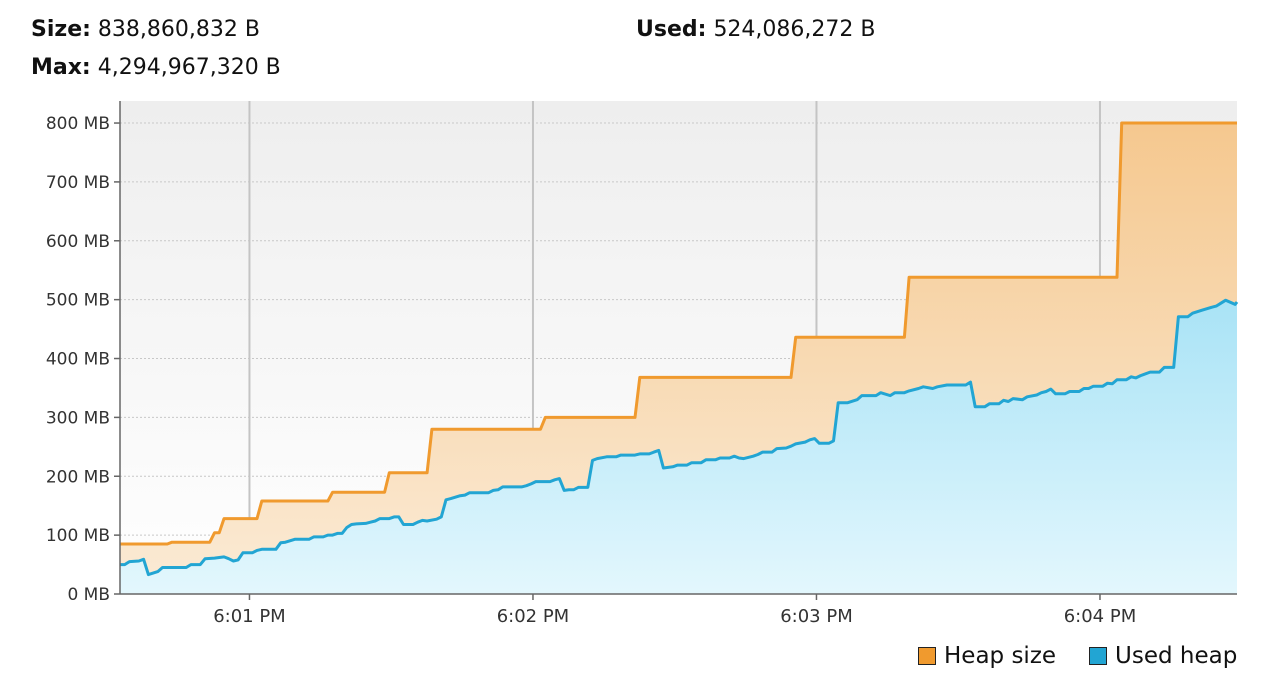  I want to click on max-heap-stat: Max: 4,294,967,320 B, so click(156, 67).